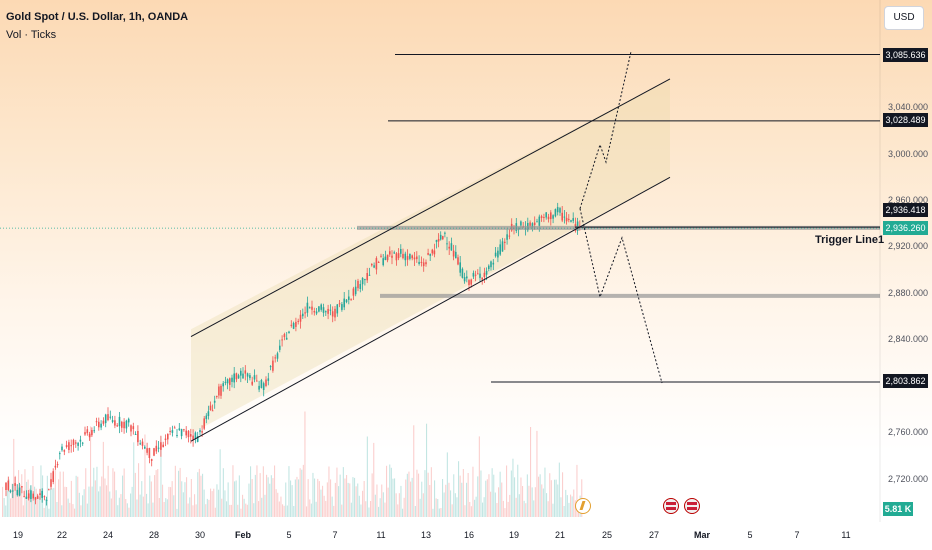 The width and height of the screenshot is (932, 550). What do you see at coordinates (243, 535) in the screenshot?
I see `time-tick: Feb` at bounding box center [243, 535].